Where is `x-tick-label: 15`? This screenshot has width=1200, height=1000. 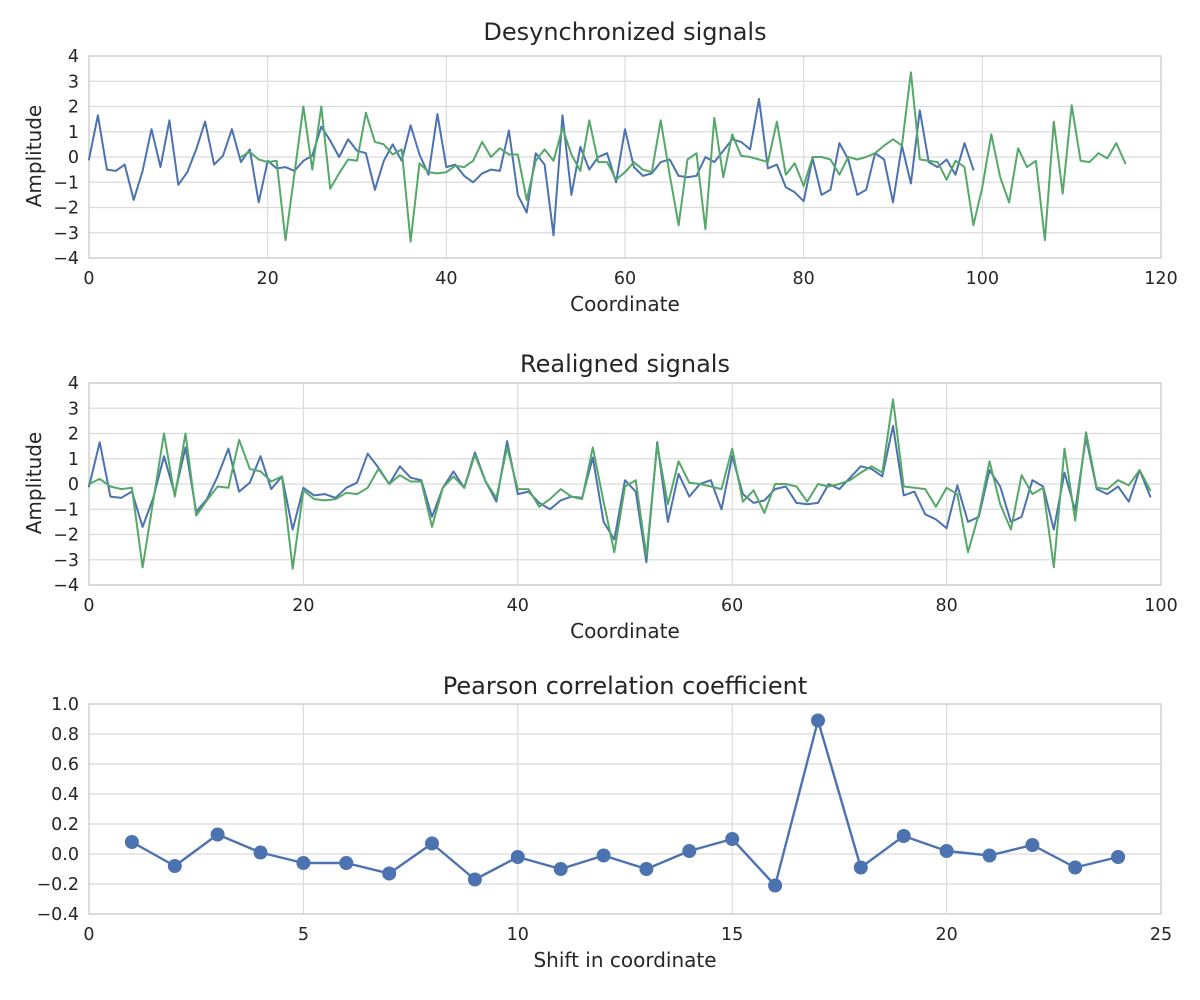 x-tick-label: 15 is located at coordinates (732, 935).